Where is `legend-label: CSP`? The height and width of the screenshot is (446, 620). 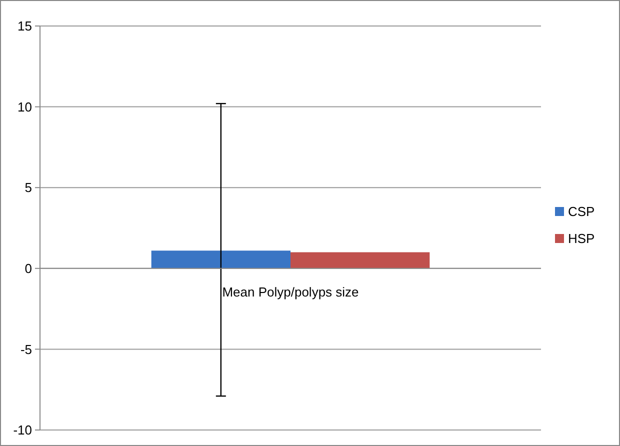
legend-label: CSP is located at coordinates (581, 211).